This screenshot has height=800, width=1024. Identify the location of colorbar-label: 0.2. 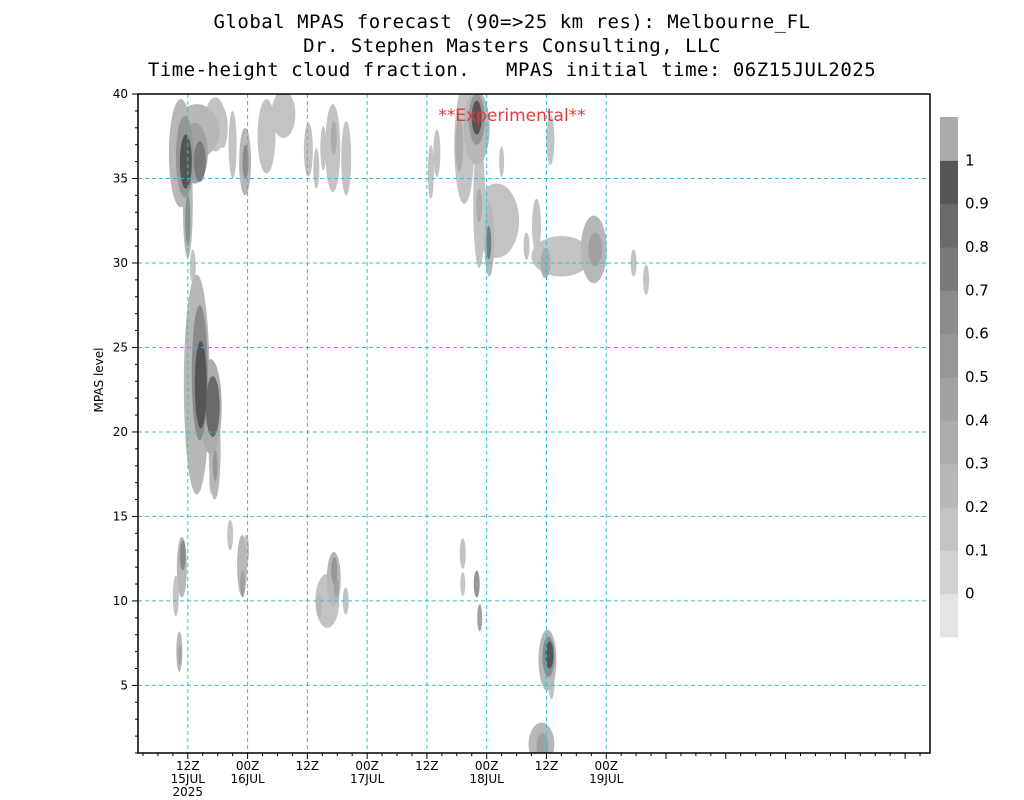
(977, 507).